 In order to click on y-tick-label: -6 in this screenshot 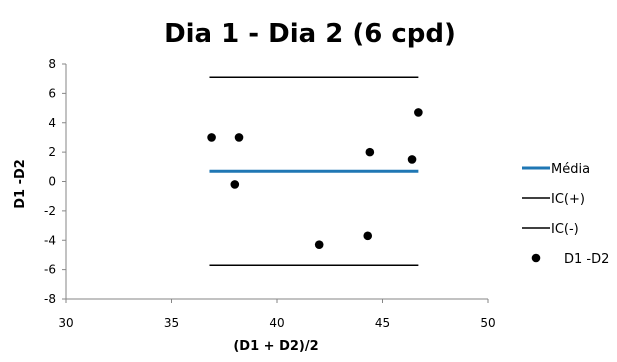, I will do `click(50, 270)`.